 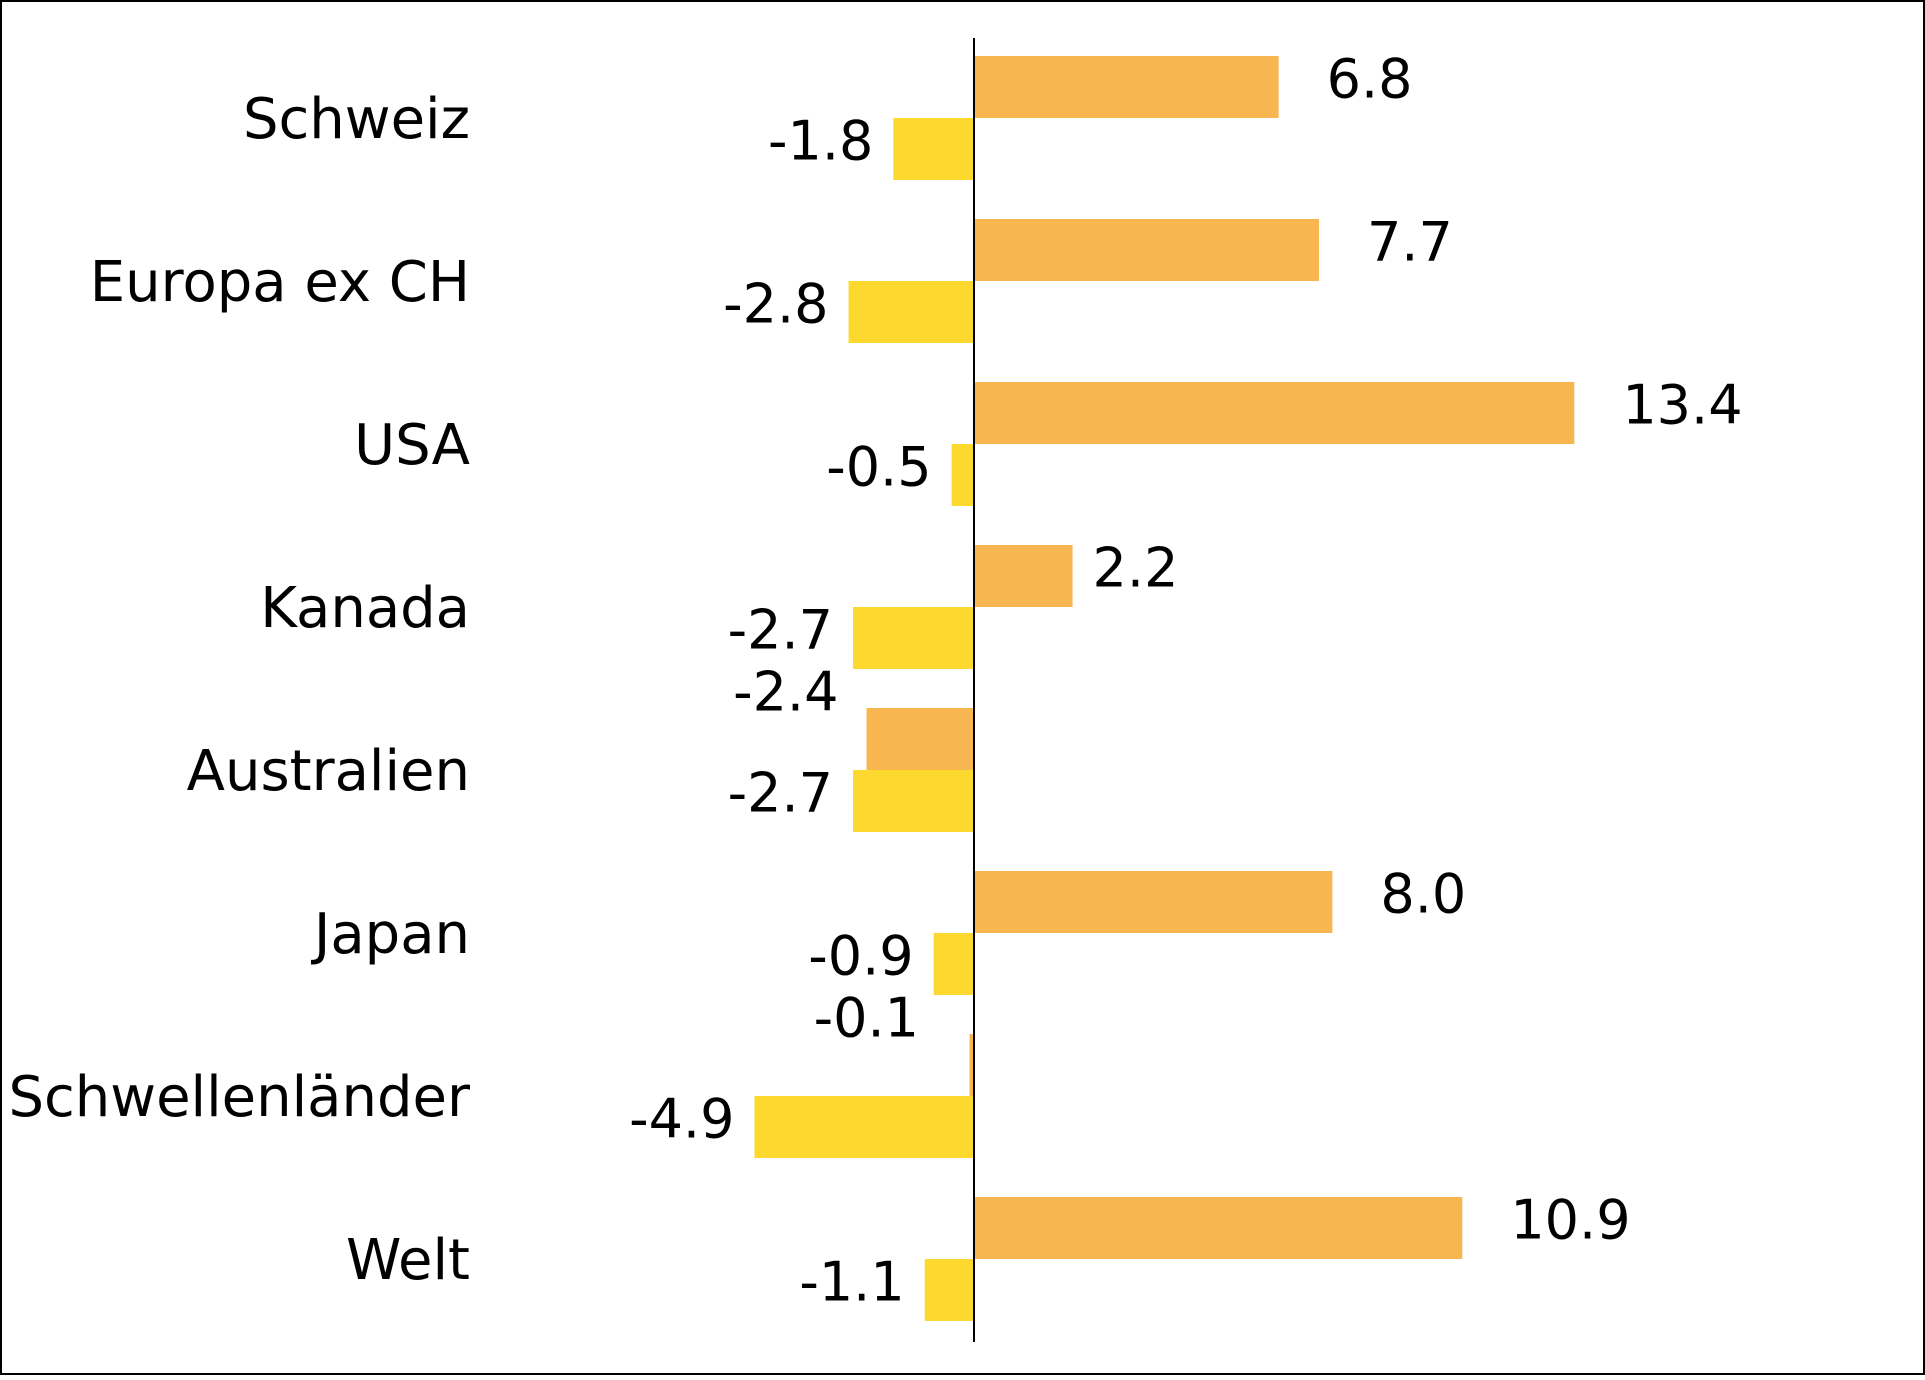 What do you see at coordinates (1570, 1220) in the screenshot?
I see `bar-value-label: 10.9` at bounding box center [1570, 1220].